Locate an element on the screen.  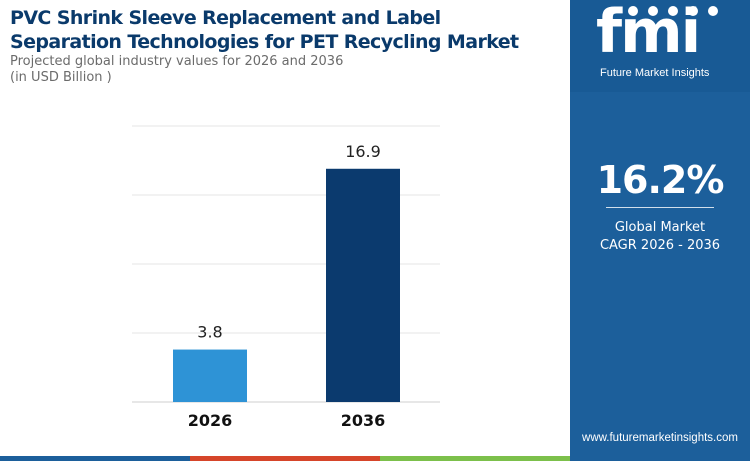
data-label-2026: 3.8 is located at coordinates (209, 332).